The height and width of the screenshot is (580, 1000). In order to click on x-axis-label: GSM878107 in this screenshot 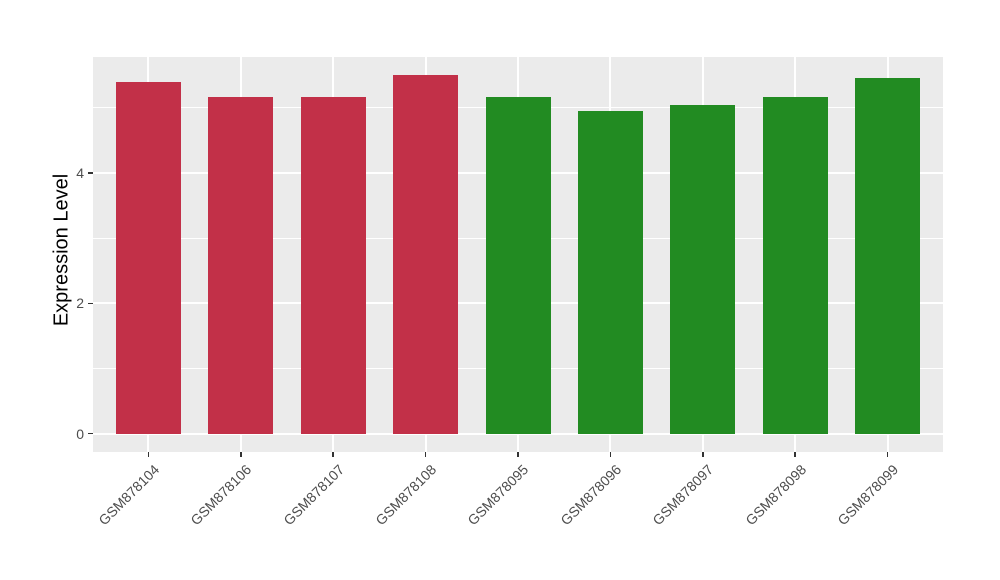, I will do `click(313, 495)`.